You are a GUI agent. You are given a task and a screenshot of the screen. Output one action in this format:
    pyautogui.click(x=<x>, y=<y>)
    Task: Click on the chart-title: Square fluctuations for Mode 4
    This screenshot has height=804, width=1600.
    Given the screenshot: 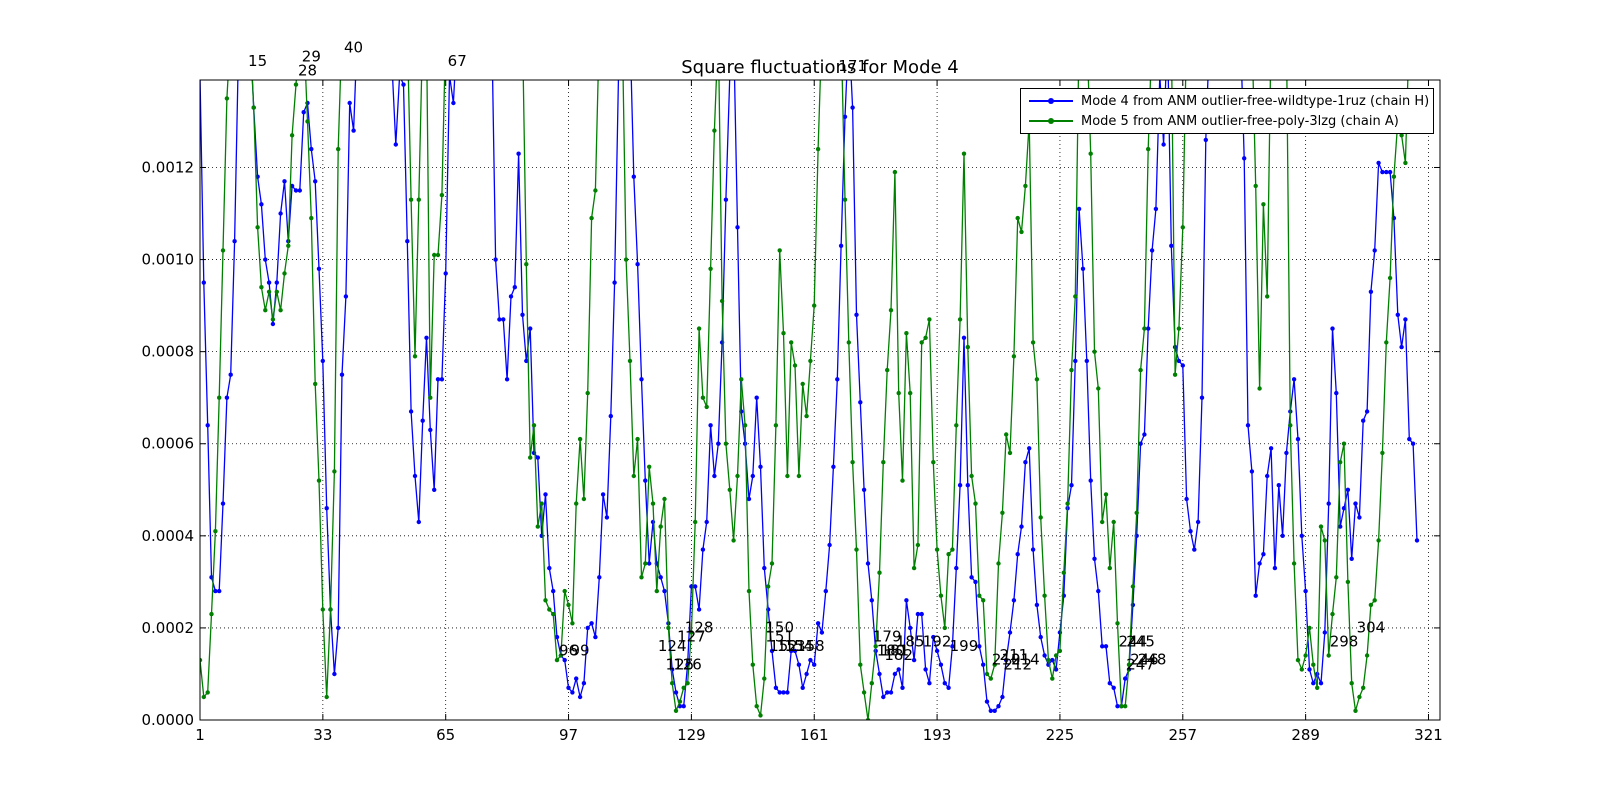 What is the action you would take?
    pyautogui.click(x=820, y=67)
    